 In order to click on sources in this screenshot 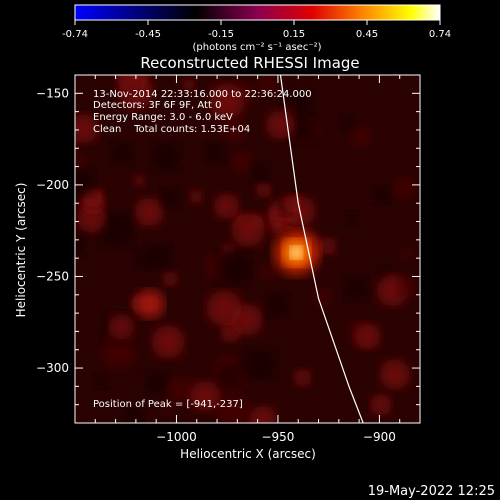, I will do `click(227, 274)`.